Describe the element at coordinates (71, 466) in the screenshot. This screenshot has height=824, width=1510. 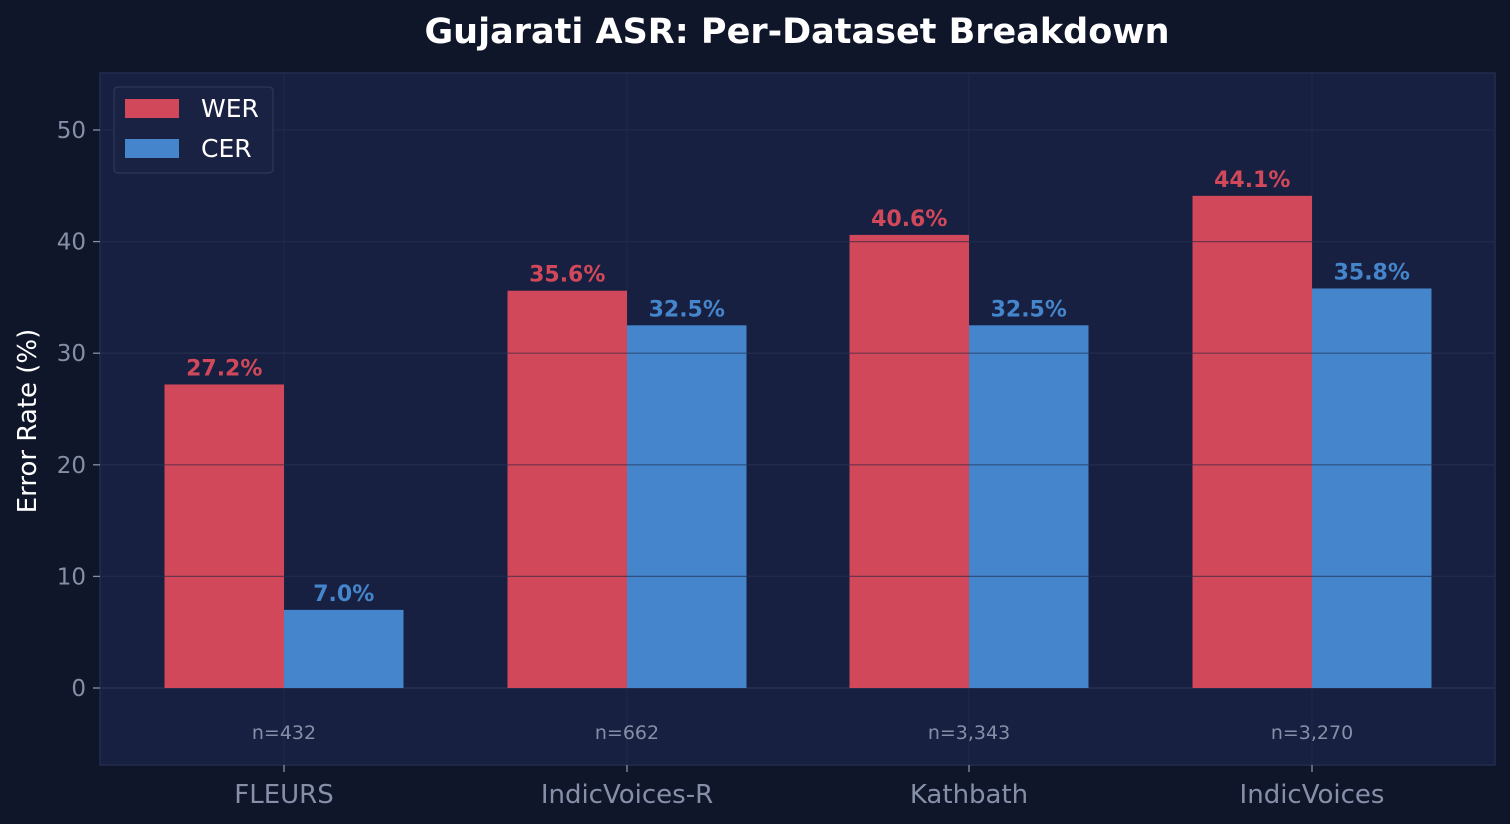
I see `y-tick-label: 20` at that location.